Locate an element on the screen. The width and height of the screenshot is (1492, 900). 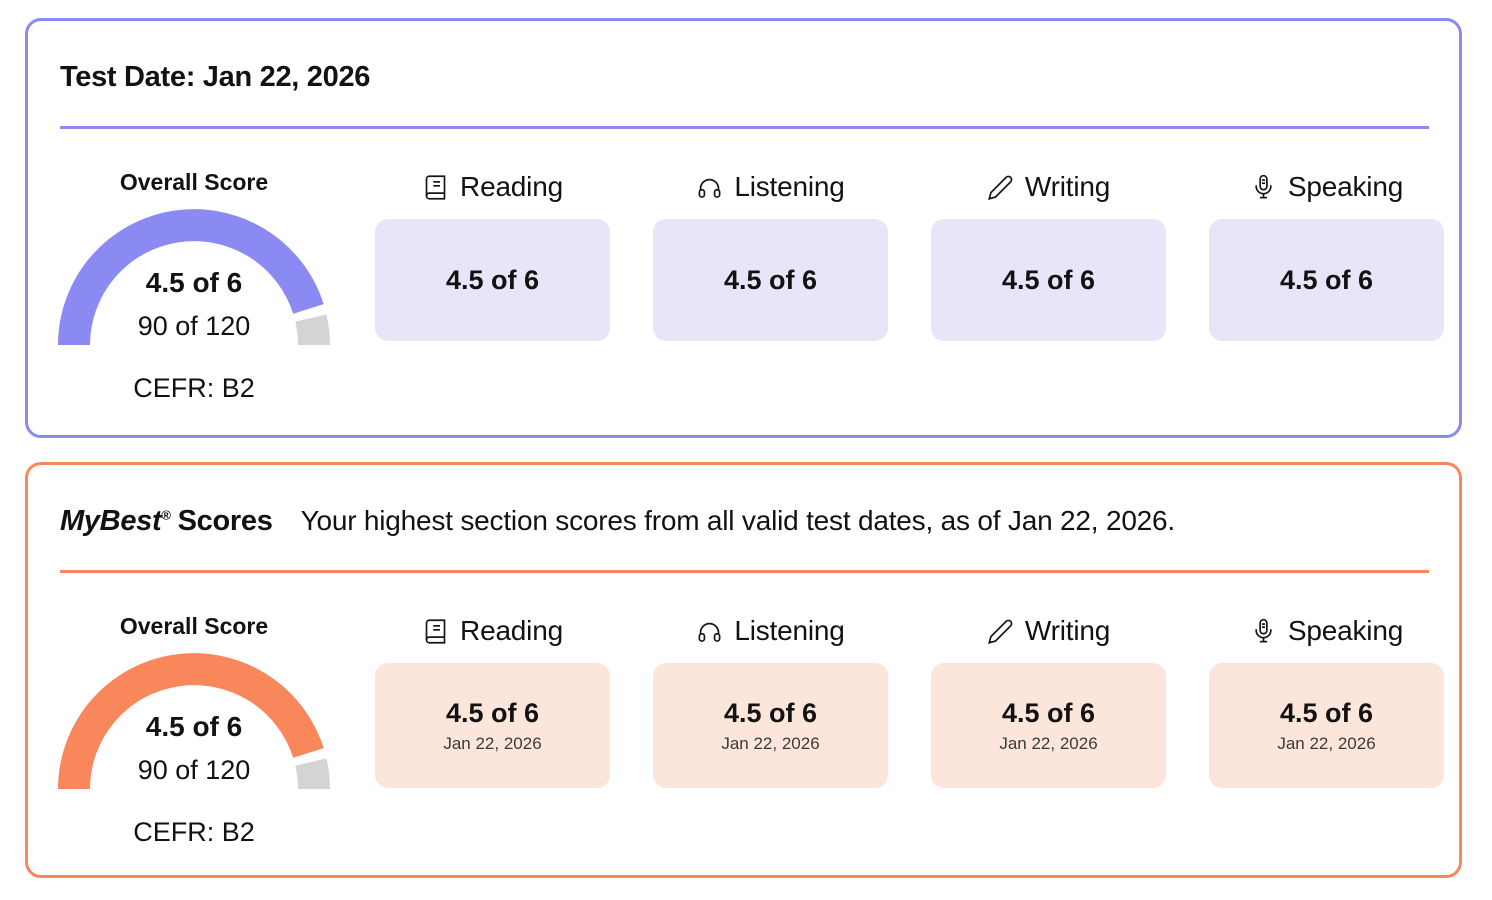
mybest-title-suffix: Scores is located at coordinates (225, 521).